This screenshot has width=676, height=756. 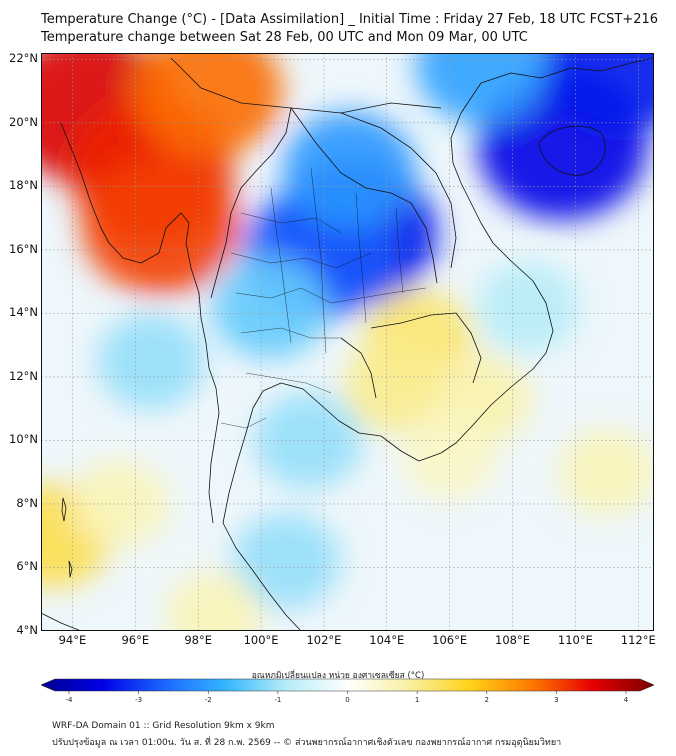 What do you see at coordinates (513, 640) in the screenshot?
I see `lon-tick-label: 108°E` at bounding box center [513, 640].